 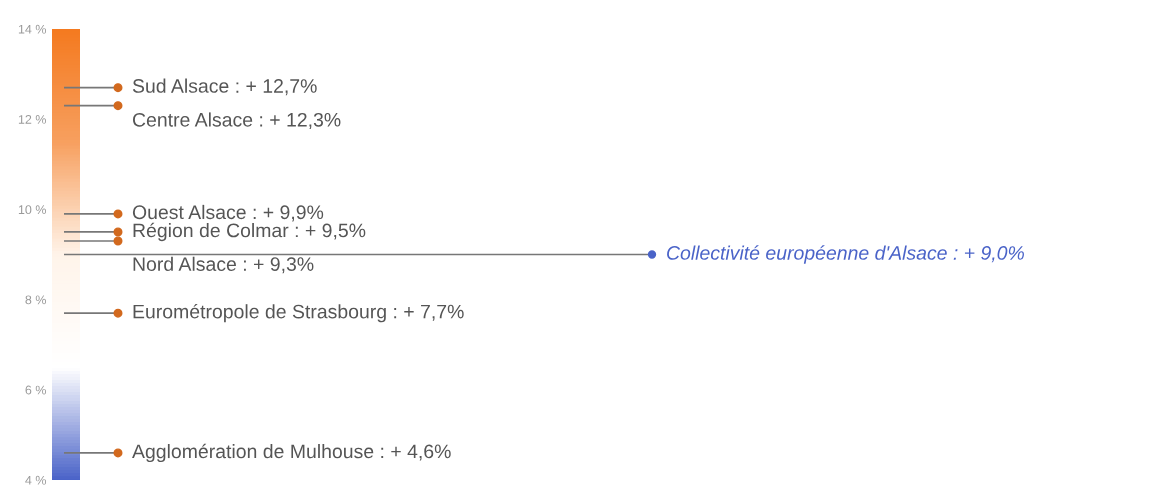 I want to click on data-label: Eurométropole de Strasbourg : + 7,7%, so click(x=298, y=313).